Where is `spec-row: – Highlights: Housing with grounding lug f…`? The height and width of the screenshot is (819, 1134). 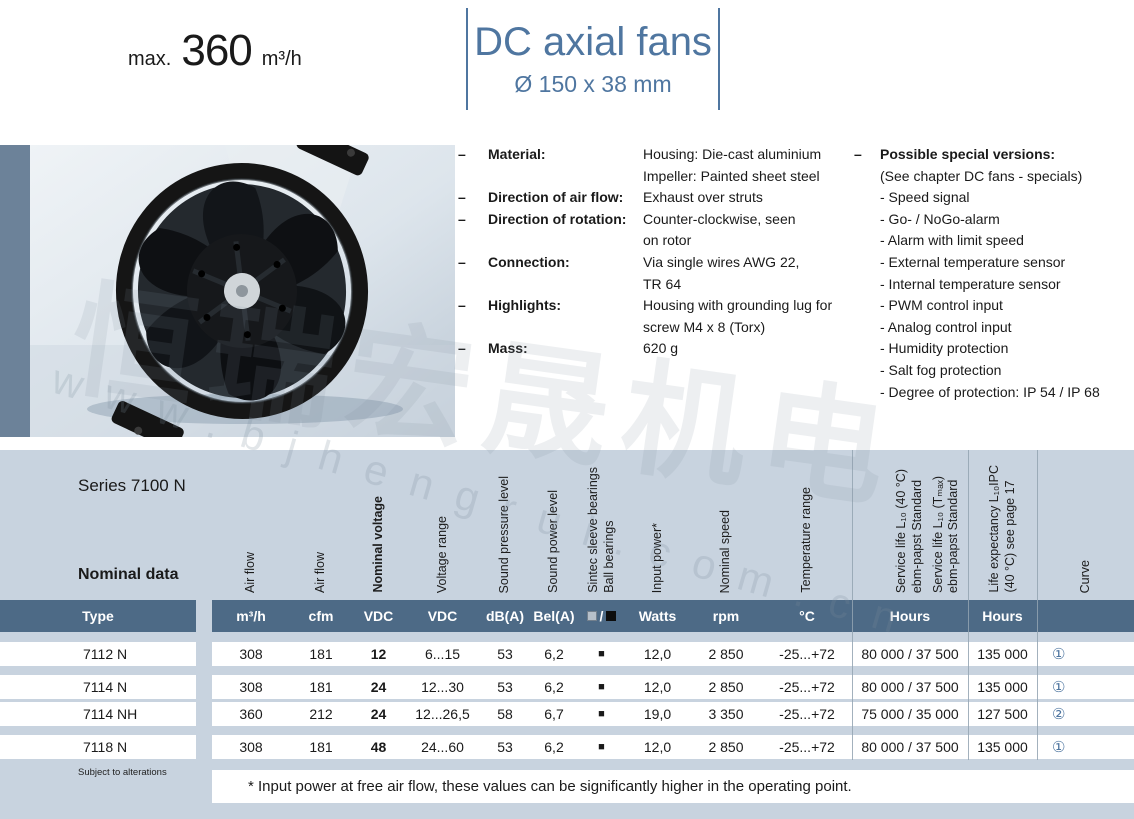
spec-row: – Highlights: Housing with grounding lug f… is located at coordinates (656, 306).